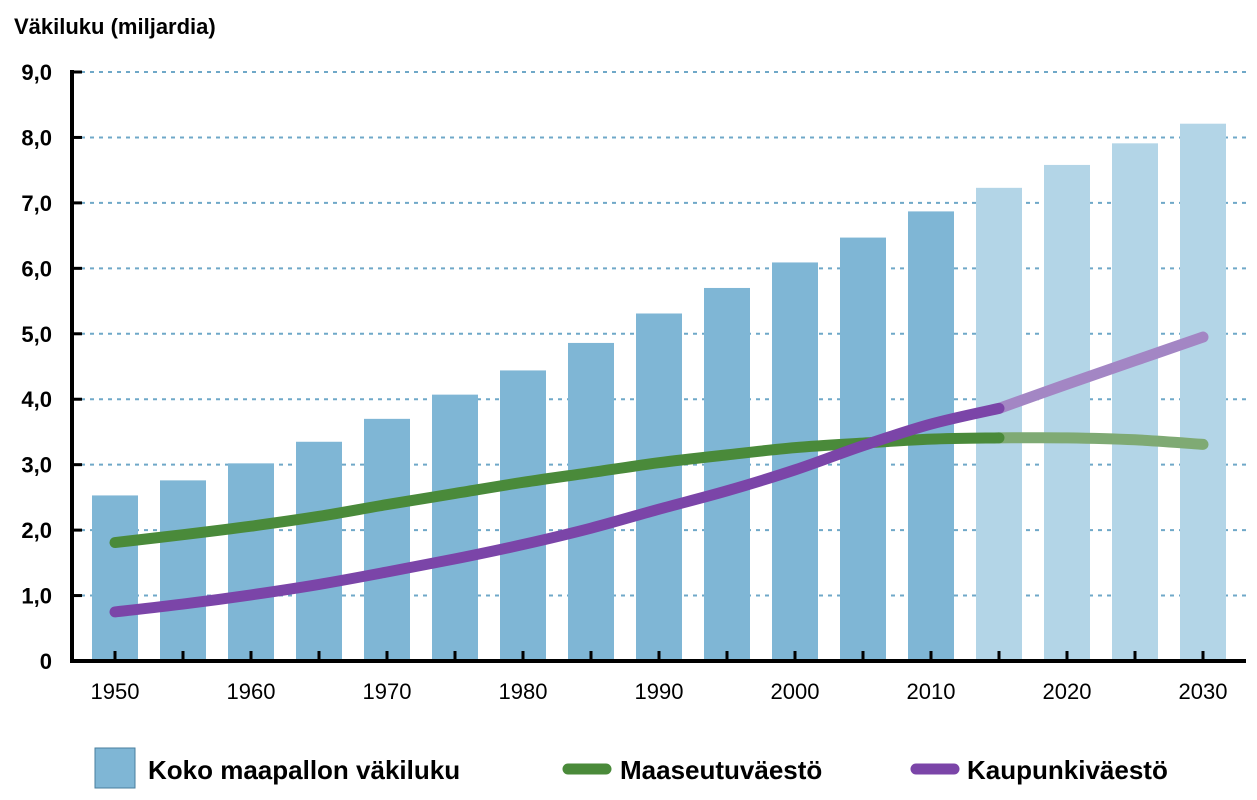  What do you see at coordinates (115, 691) in the screenshot?
I see `x-tick-label: 1950` at bounding box center [115, 691].